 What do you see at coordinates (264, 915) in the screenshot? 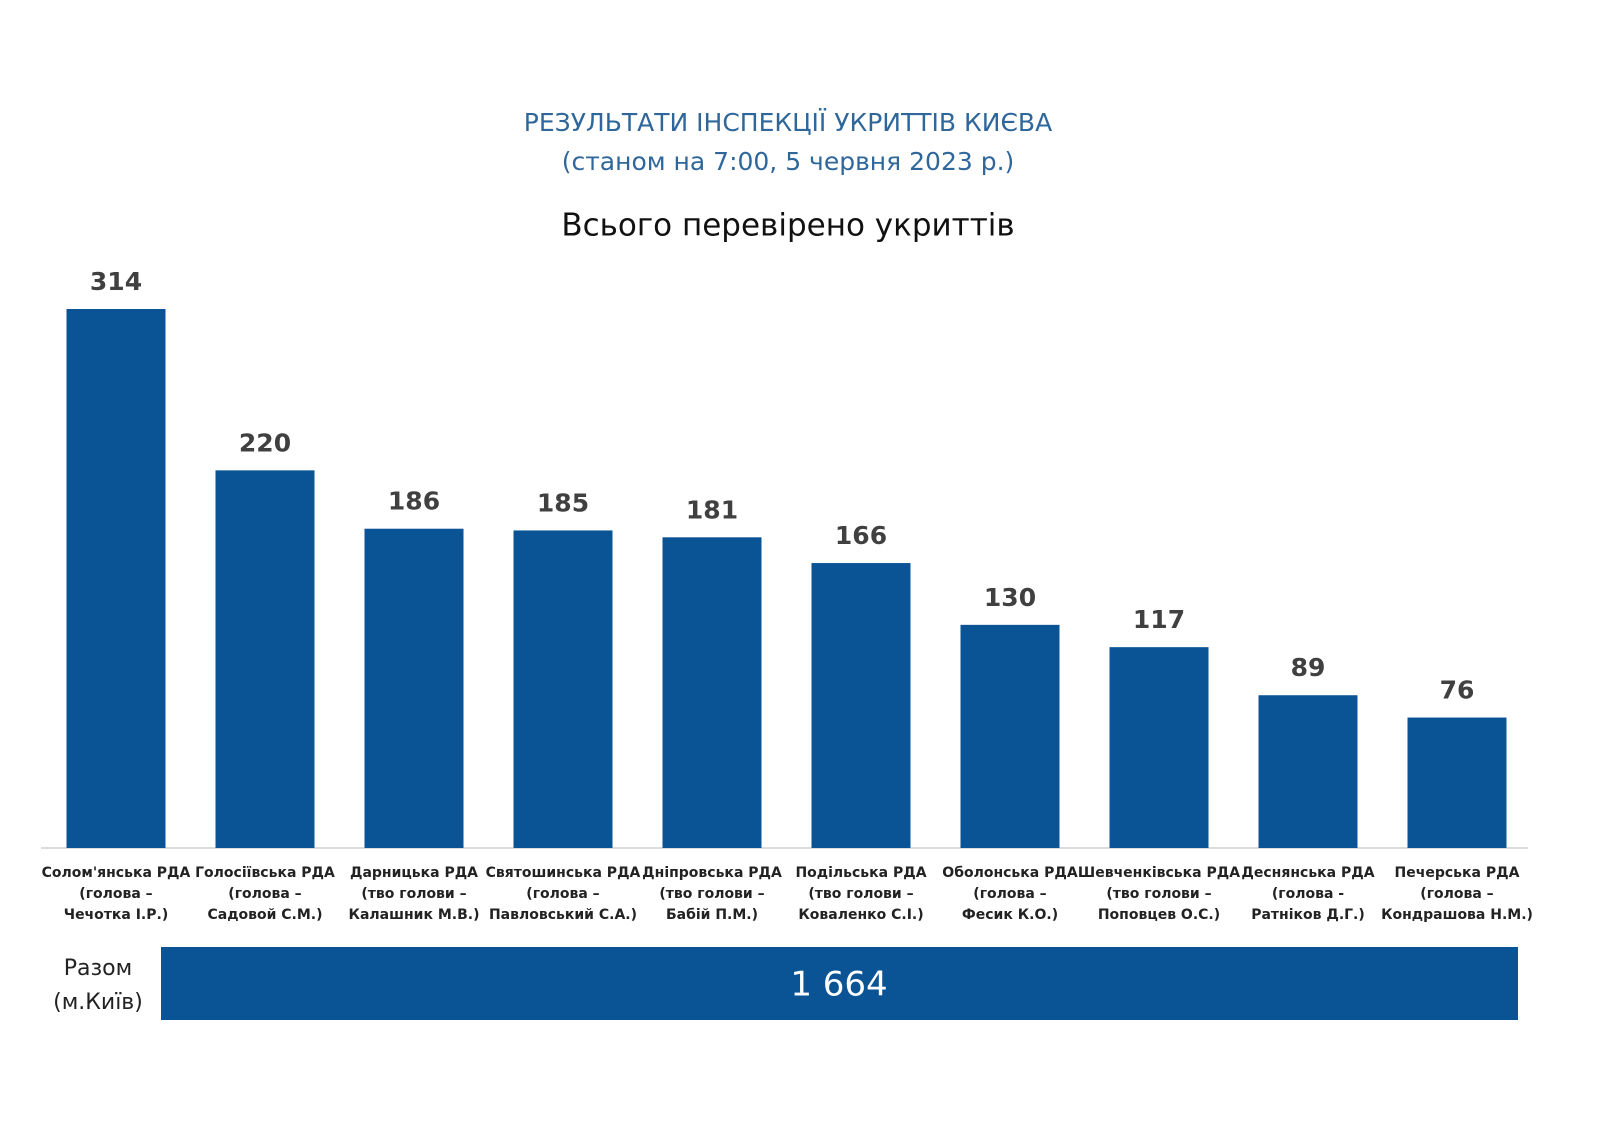
I see `x-tick-label: Садовой С.М.)` at bounding box center [264, 915].